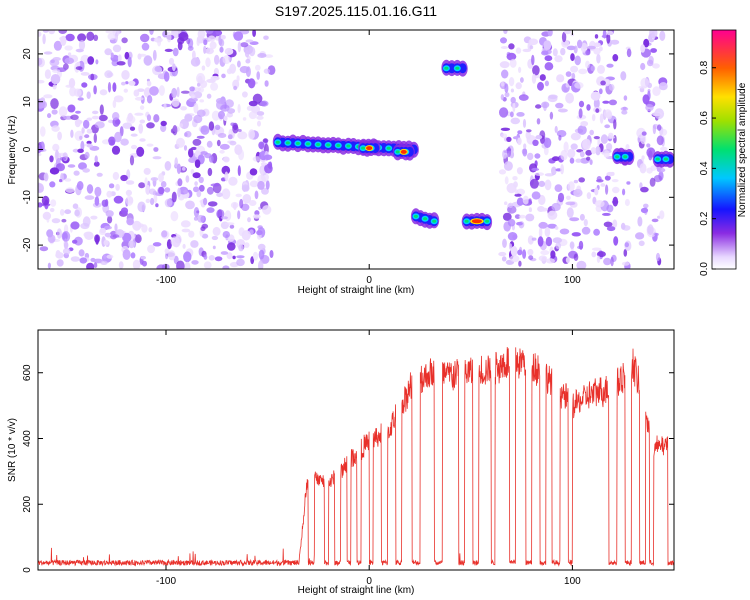 The image size is (750, 600). What do you see at coordinates (707, 168) in the screenshot?
I see `colorbar-ticks: 0.0 0.2 0.4 0.6 0.8` at bounding box center [707, 168].